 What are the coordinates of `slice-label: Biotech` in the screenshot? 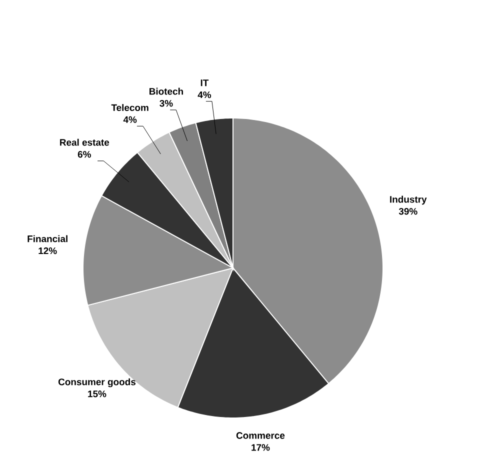 It's located at (166, 91).